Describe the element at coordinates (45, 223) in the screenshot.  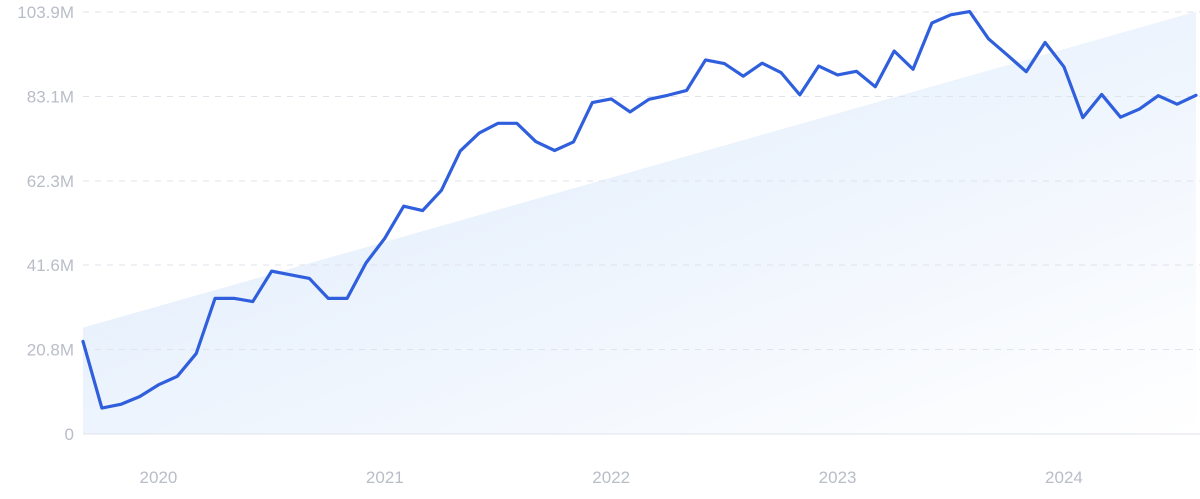
I see `y-axis-ticks: 0 20.8M 41.6M 62.3M 83.1M 103.9M` at that location.